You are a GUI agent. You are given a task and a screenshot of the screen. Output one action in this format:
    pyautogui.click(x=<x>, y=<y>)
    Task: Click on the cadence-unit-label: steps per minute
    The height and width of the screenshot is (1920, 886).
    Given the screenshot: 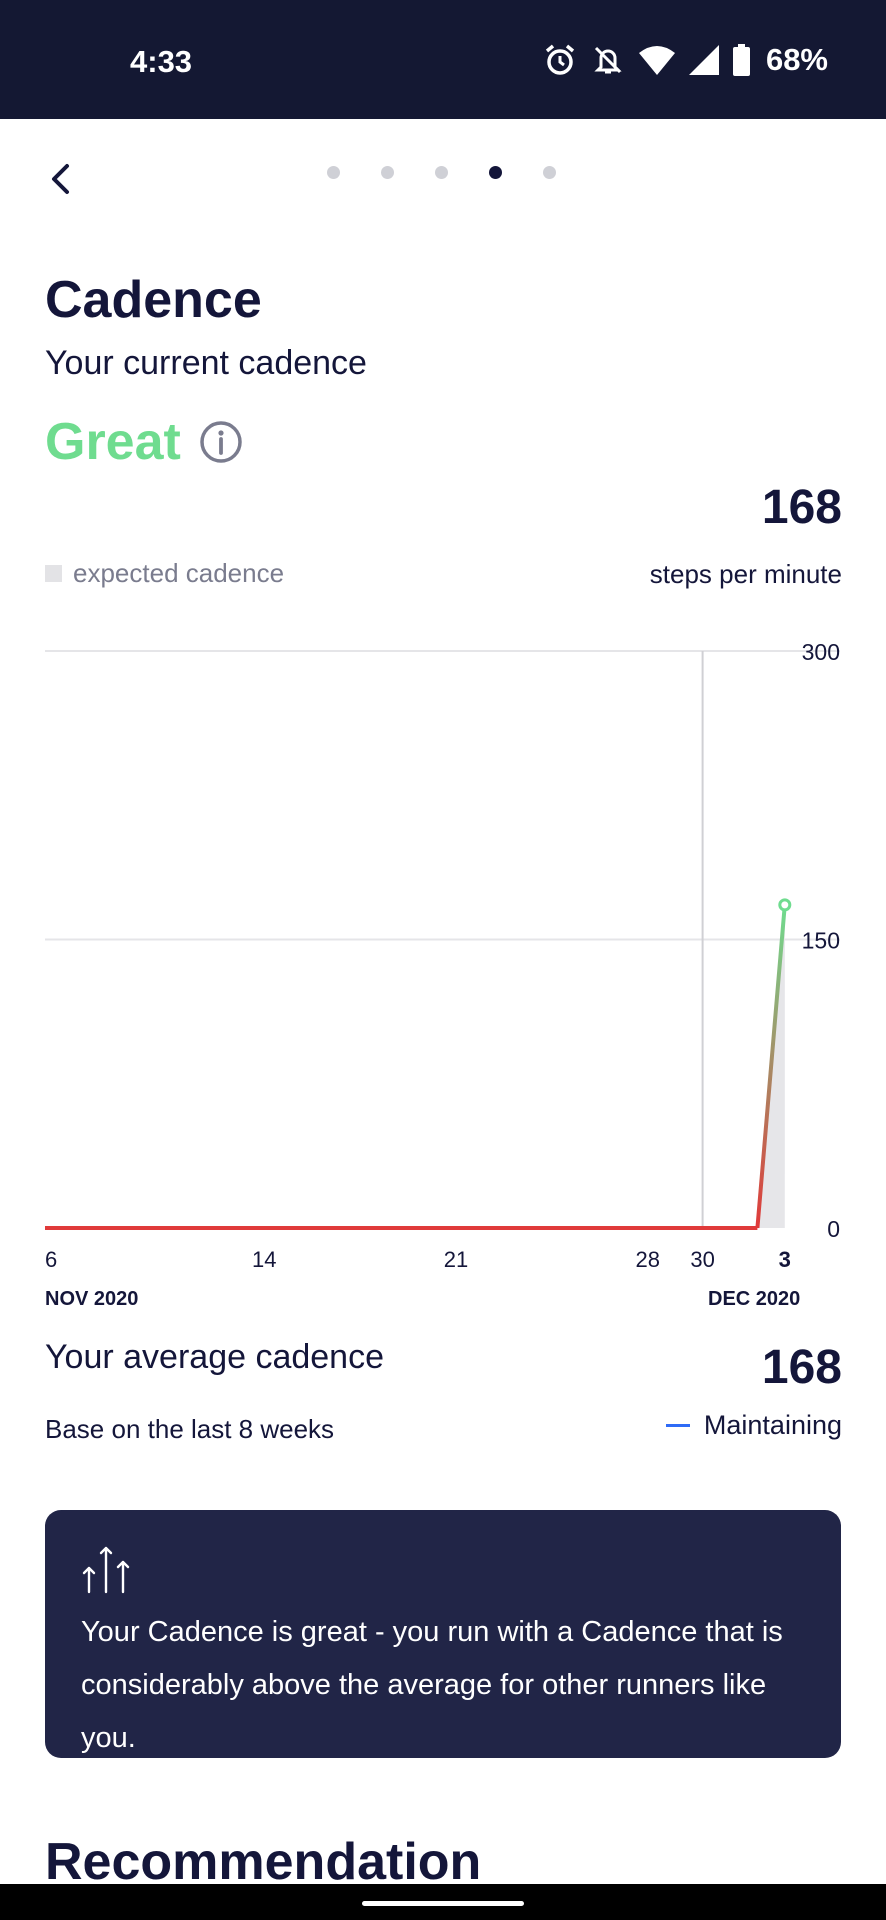 What is the action you would take?
    pyautogui.click(x=745, y=574)
    